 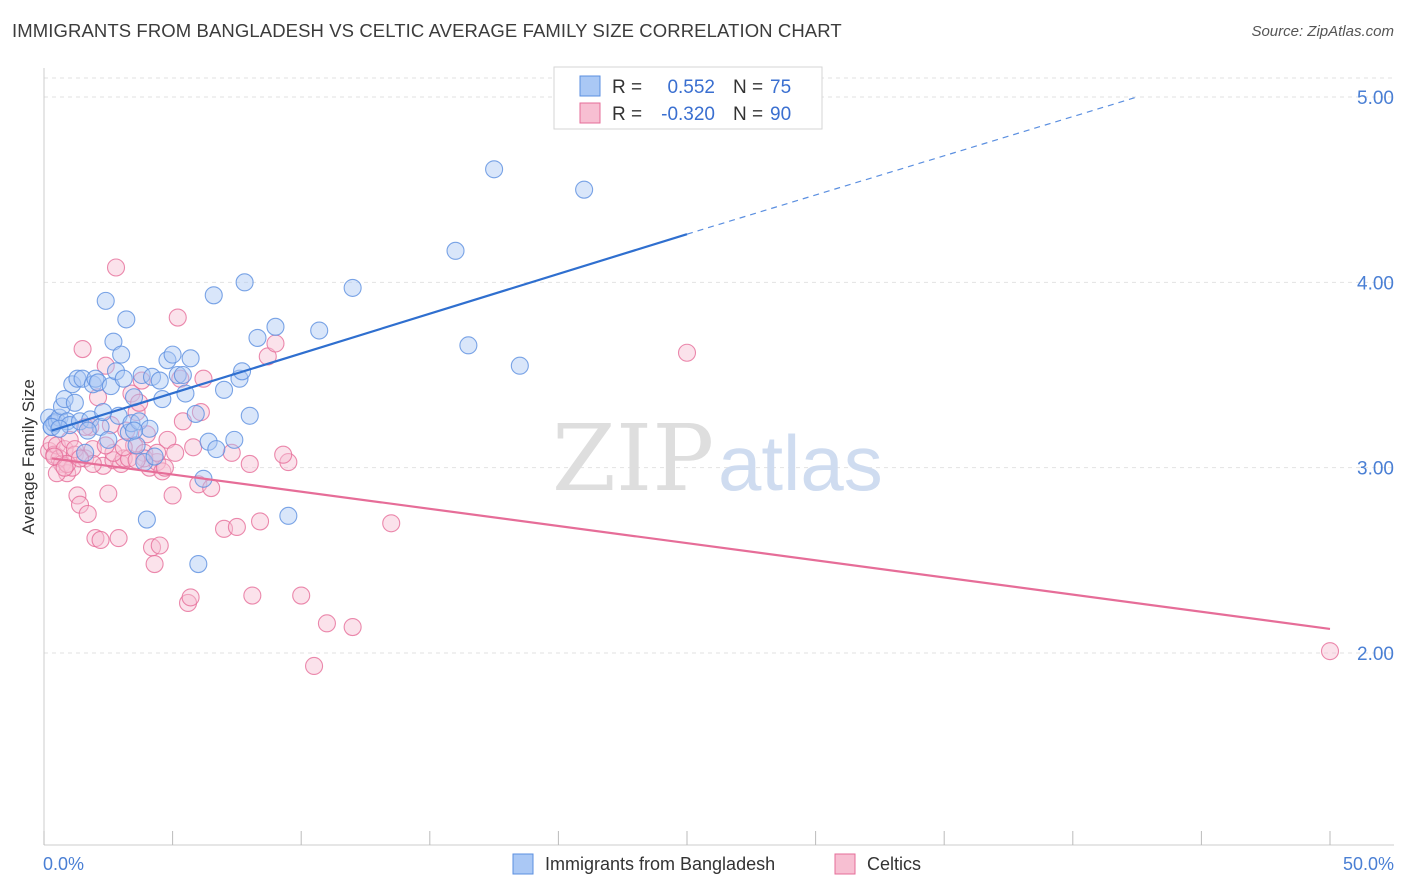 I want to click on legend-n-value-1: 75, so click(x=780, y=87).